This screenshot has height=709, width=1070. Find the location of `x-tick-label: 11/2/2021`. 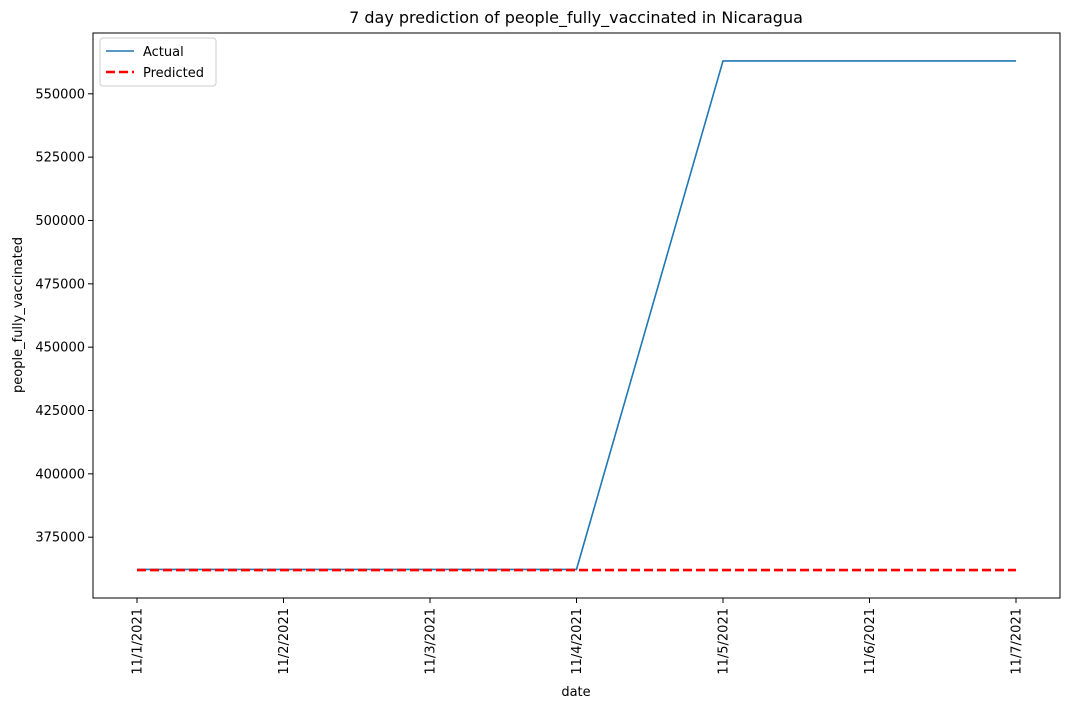

x-tick-label: 11/2/2021 is located at coordinates (284, 641).